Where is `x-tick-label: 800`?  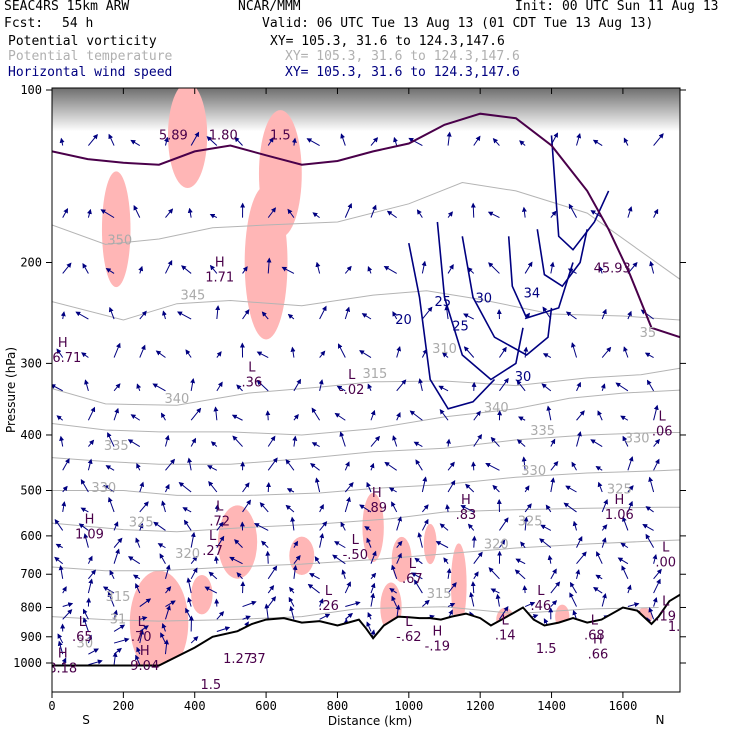
x-tick-label: 800 is located at coordinates (338, 706).